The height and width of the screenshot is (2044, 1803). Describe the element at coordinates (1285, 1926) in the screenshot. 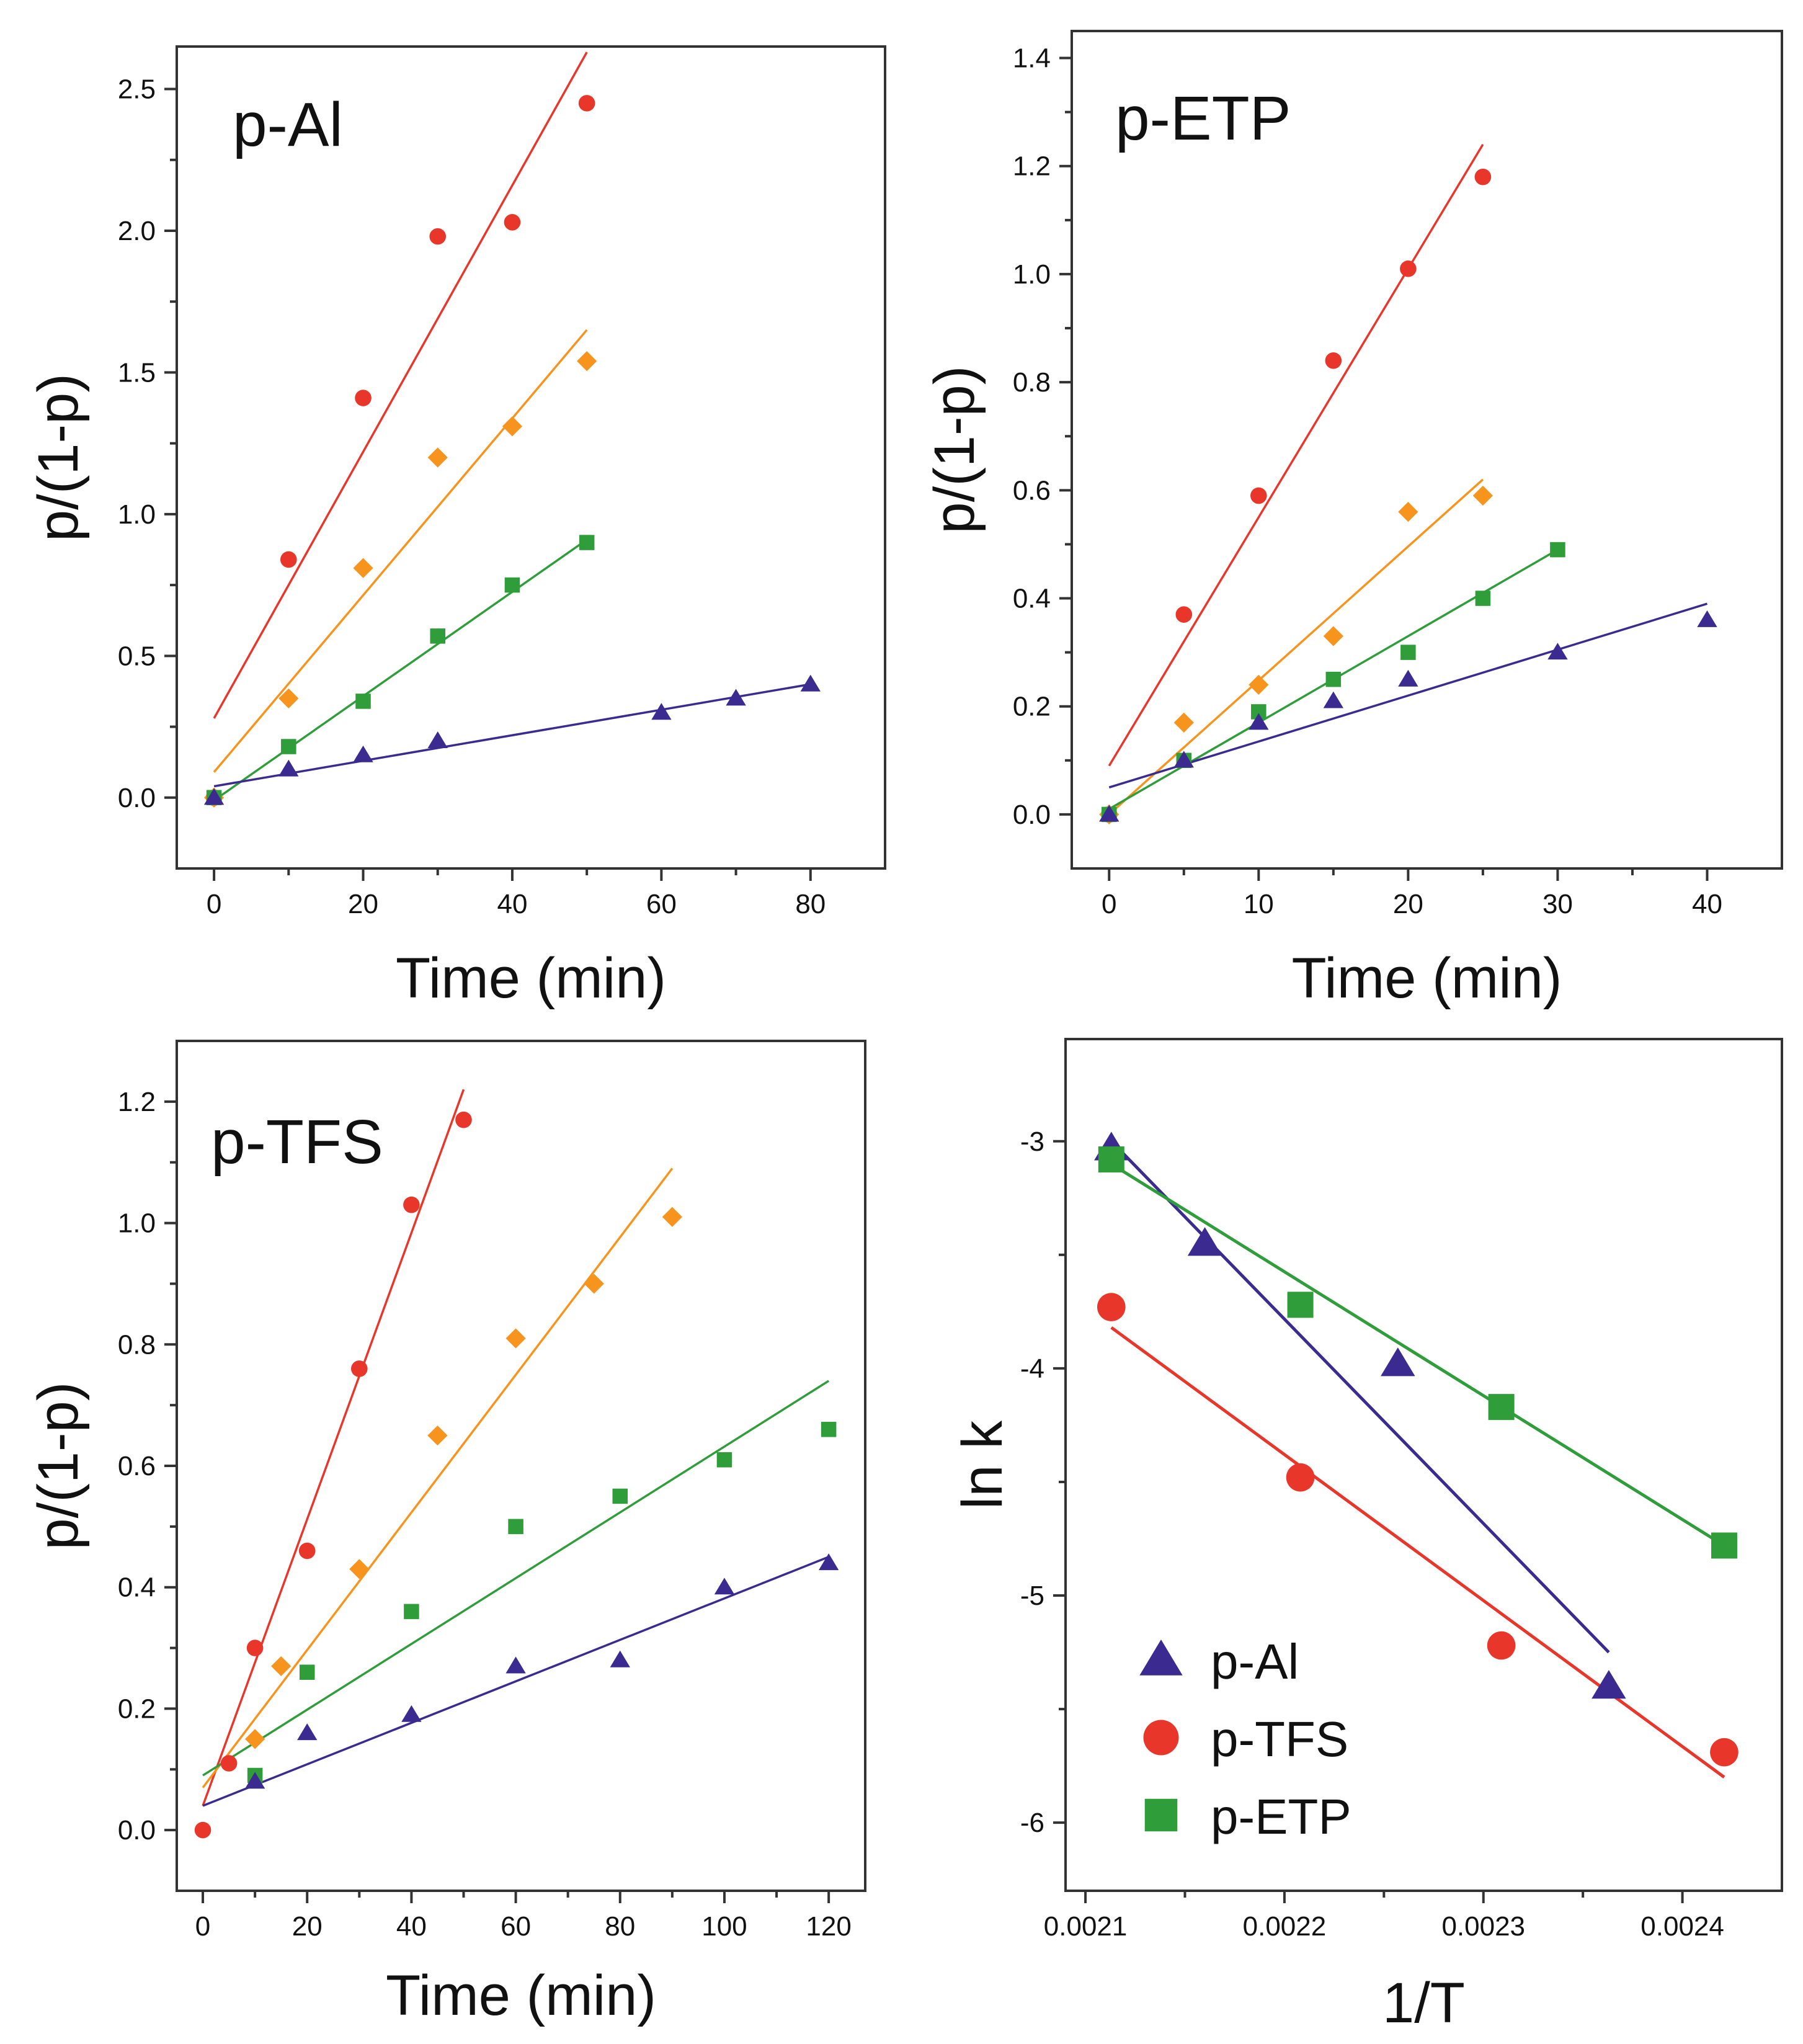

I see `x-tick-label: 0.0022` at that location.